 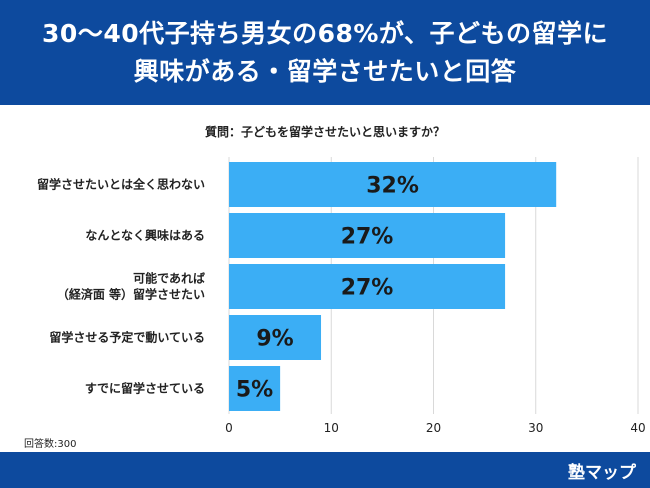 What do you see at coordinates (121, 184) in the screenshot?
I see `category-label-0: 留学させたいとは全く思わない` at bounding box center [121, 184].